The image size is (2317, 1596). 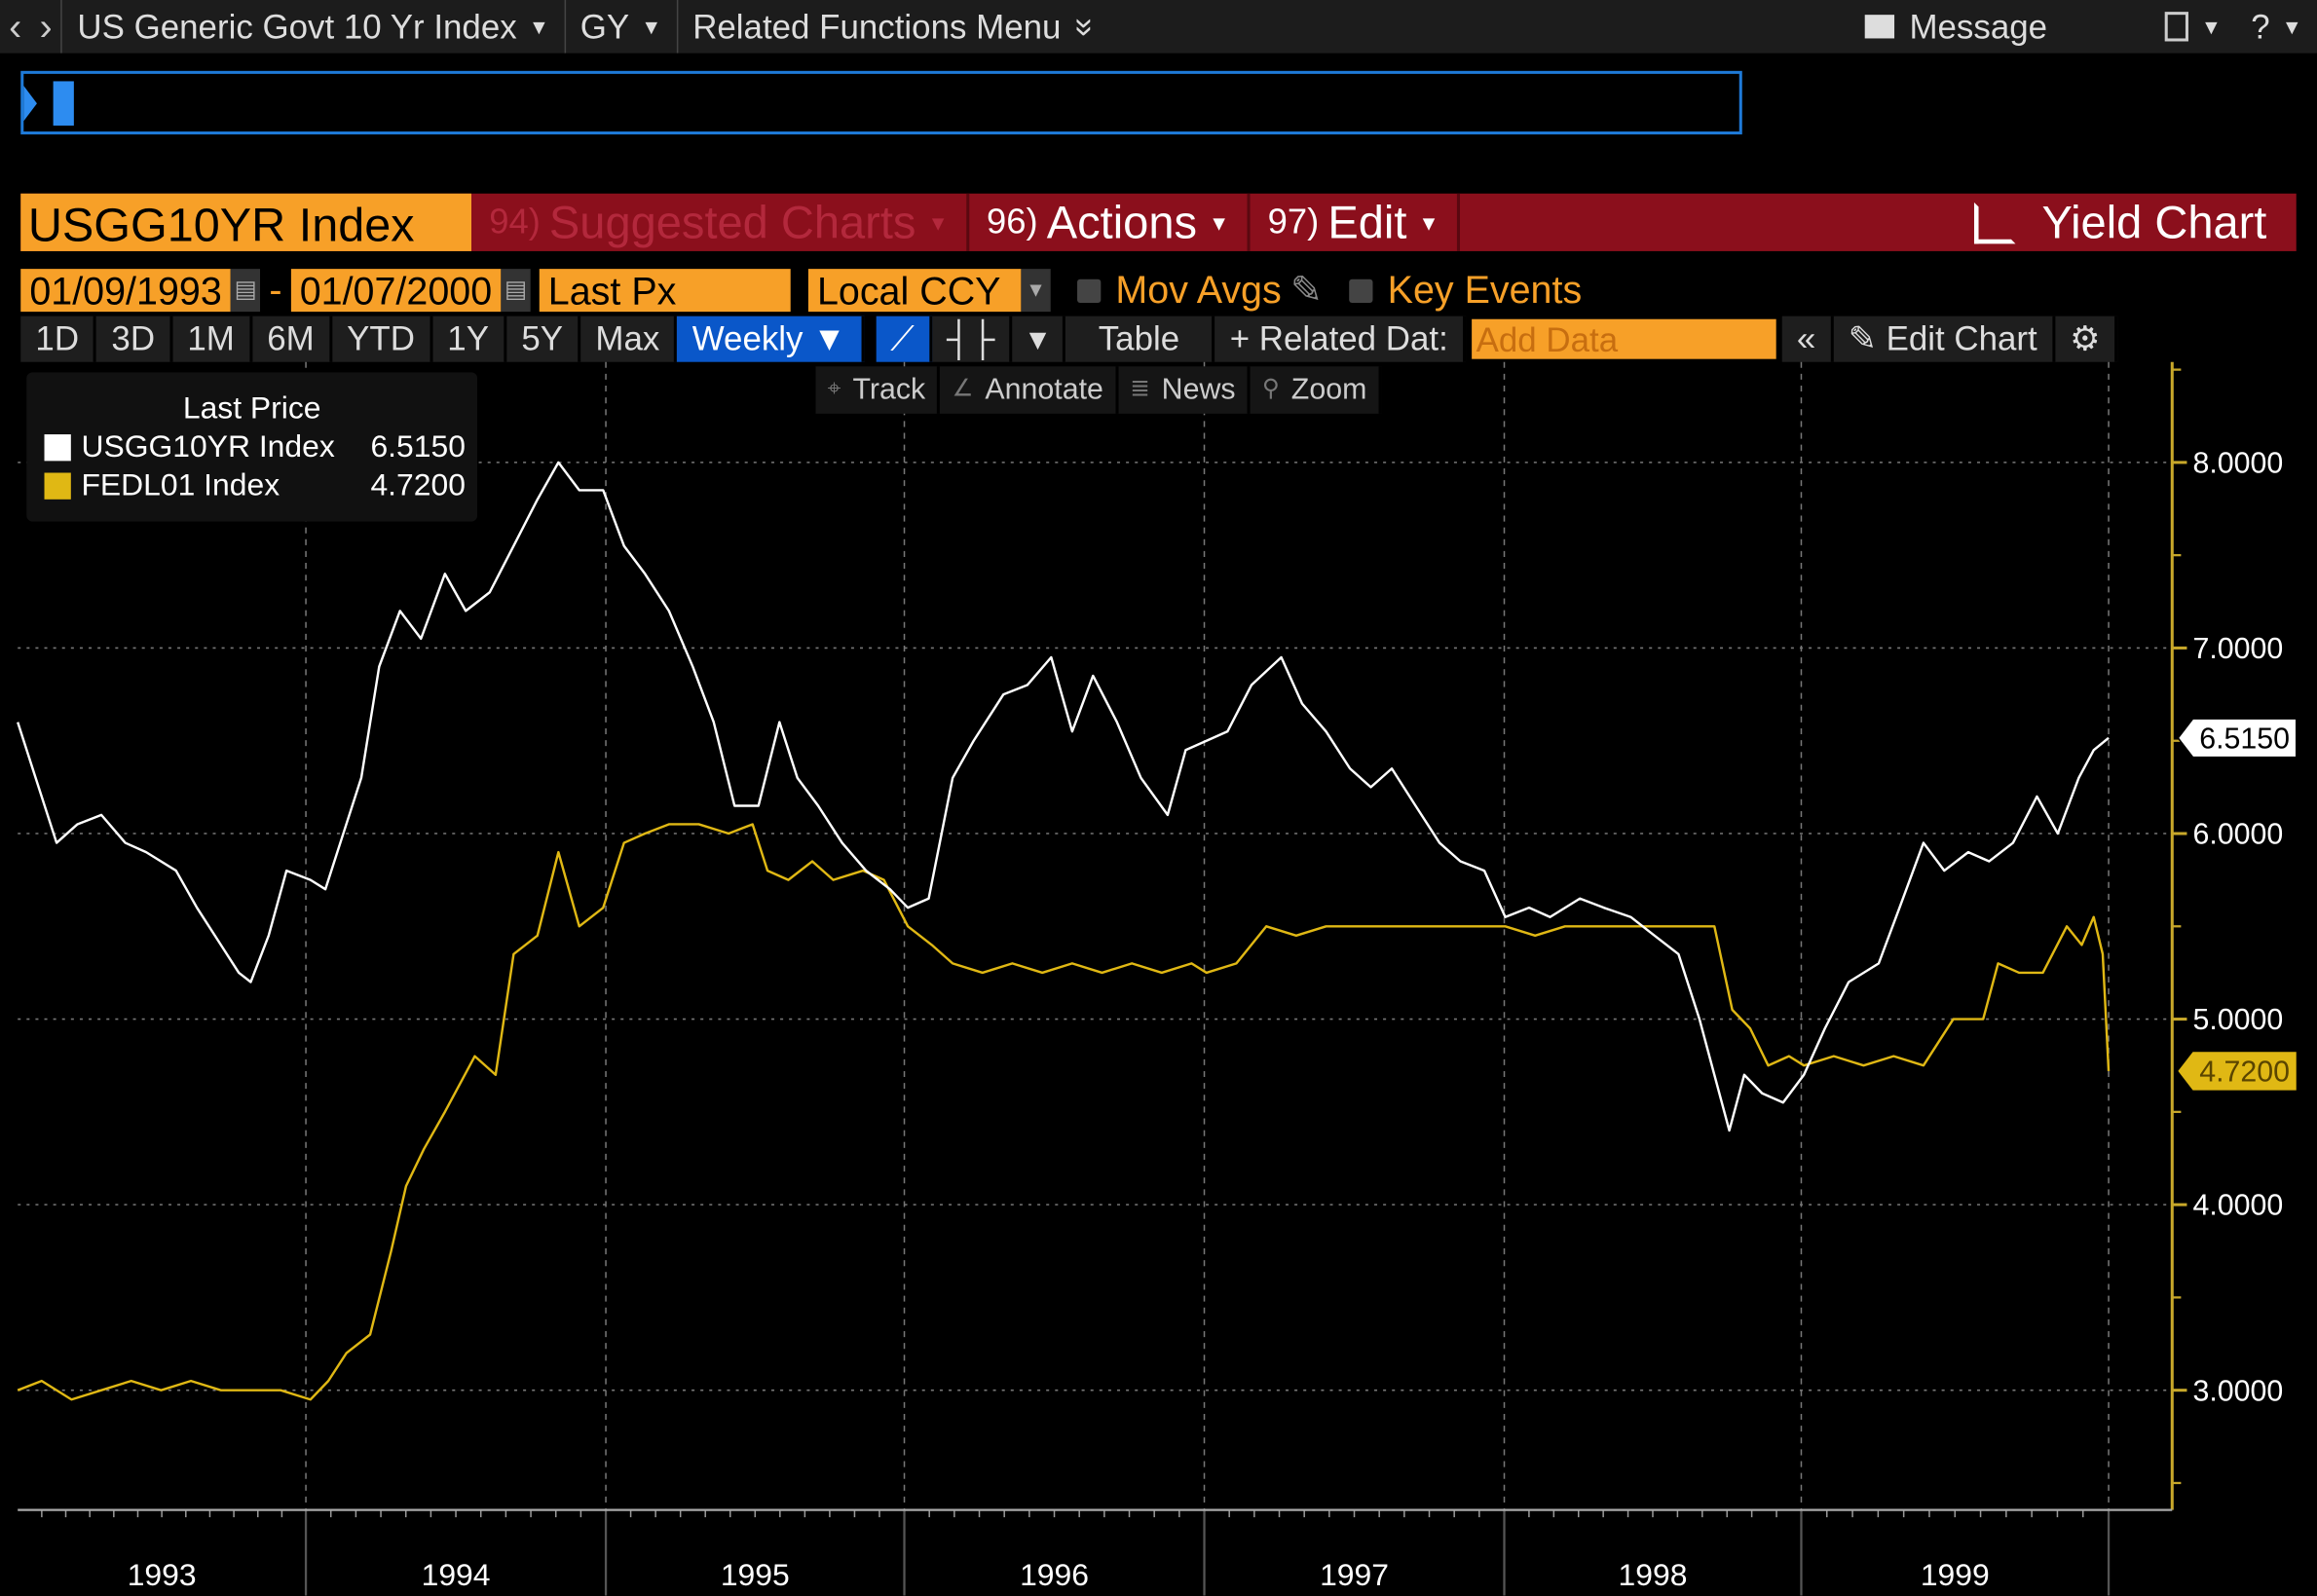 What do you see at coordinates (245, 222) in the screenshot?
I see `ticker-field: USGG10YR Index` at bounding box center [245, 222].